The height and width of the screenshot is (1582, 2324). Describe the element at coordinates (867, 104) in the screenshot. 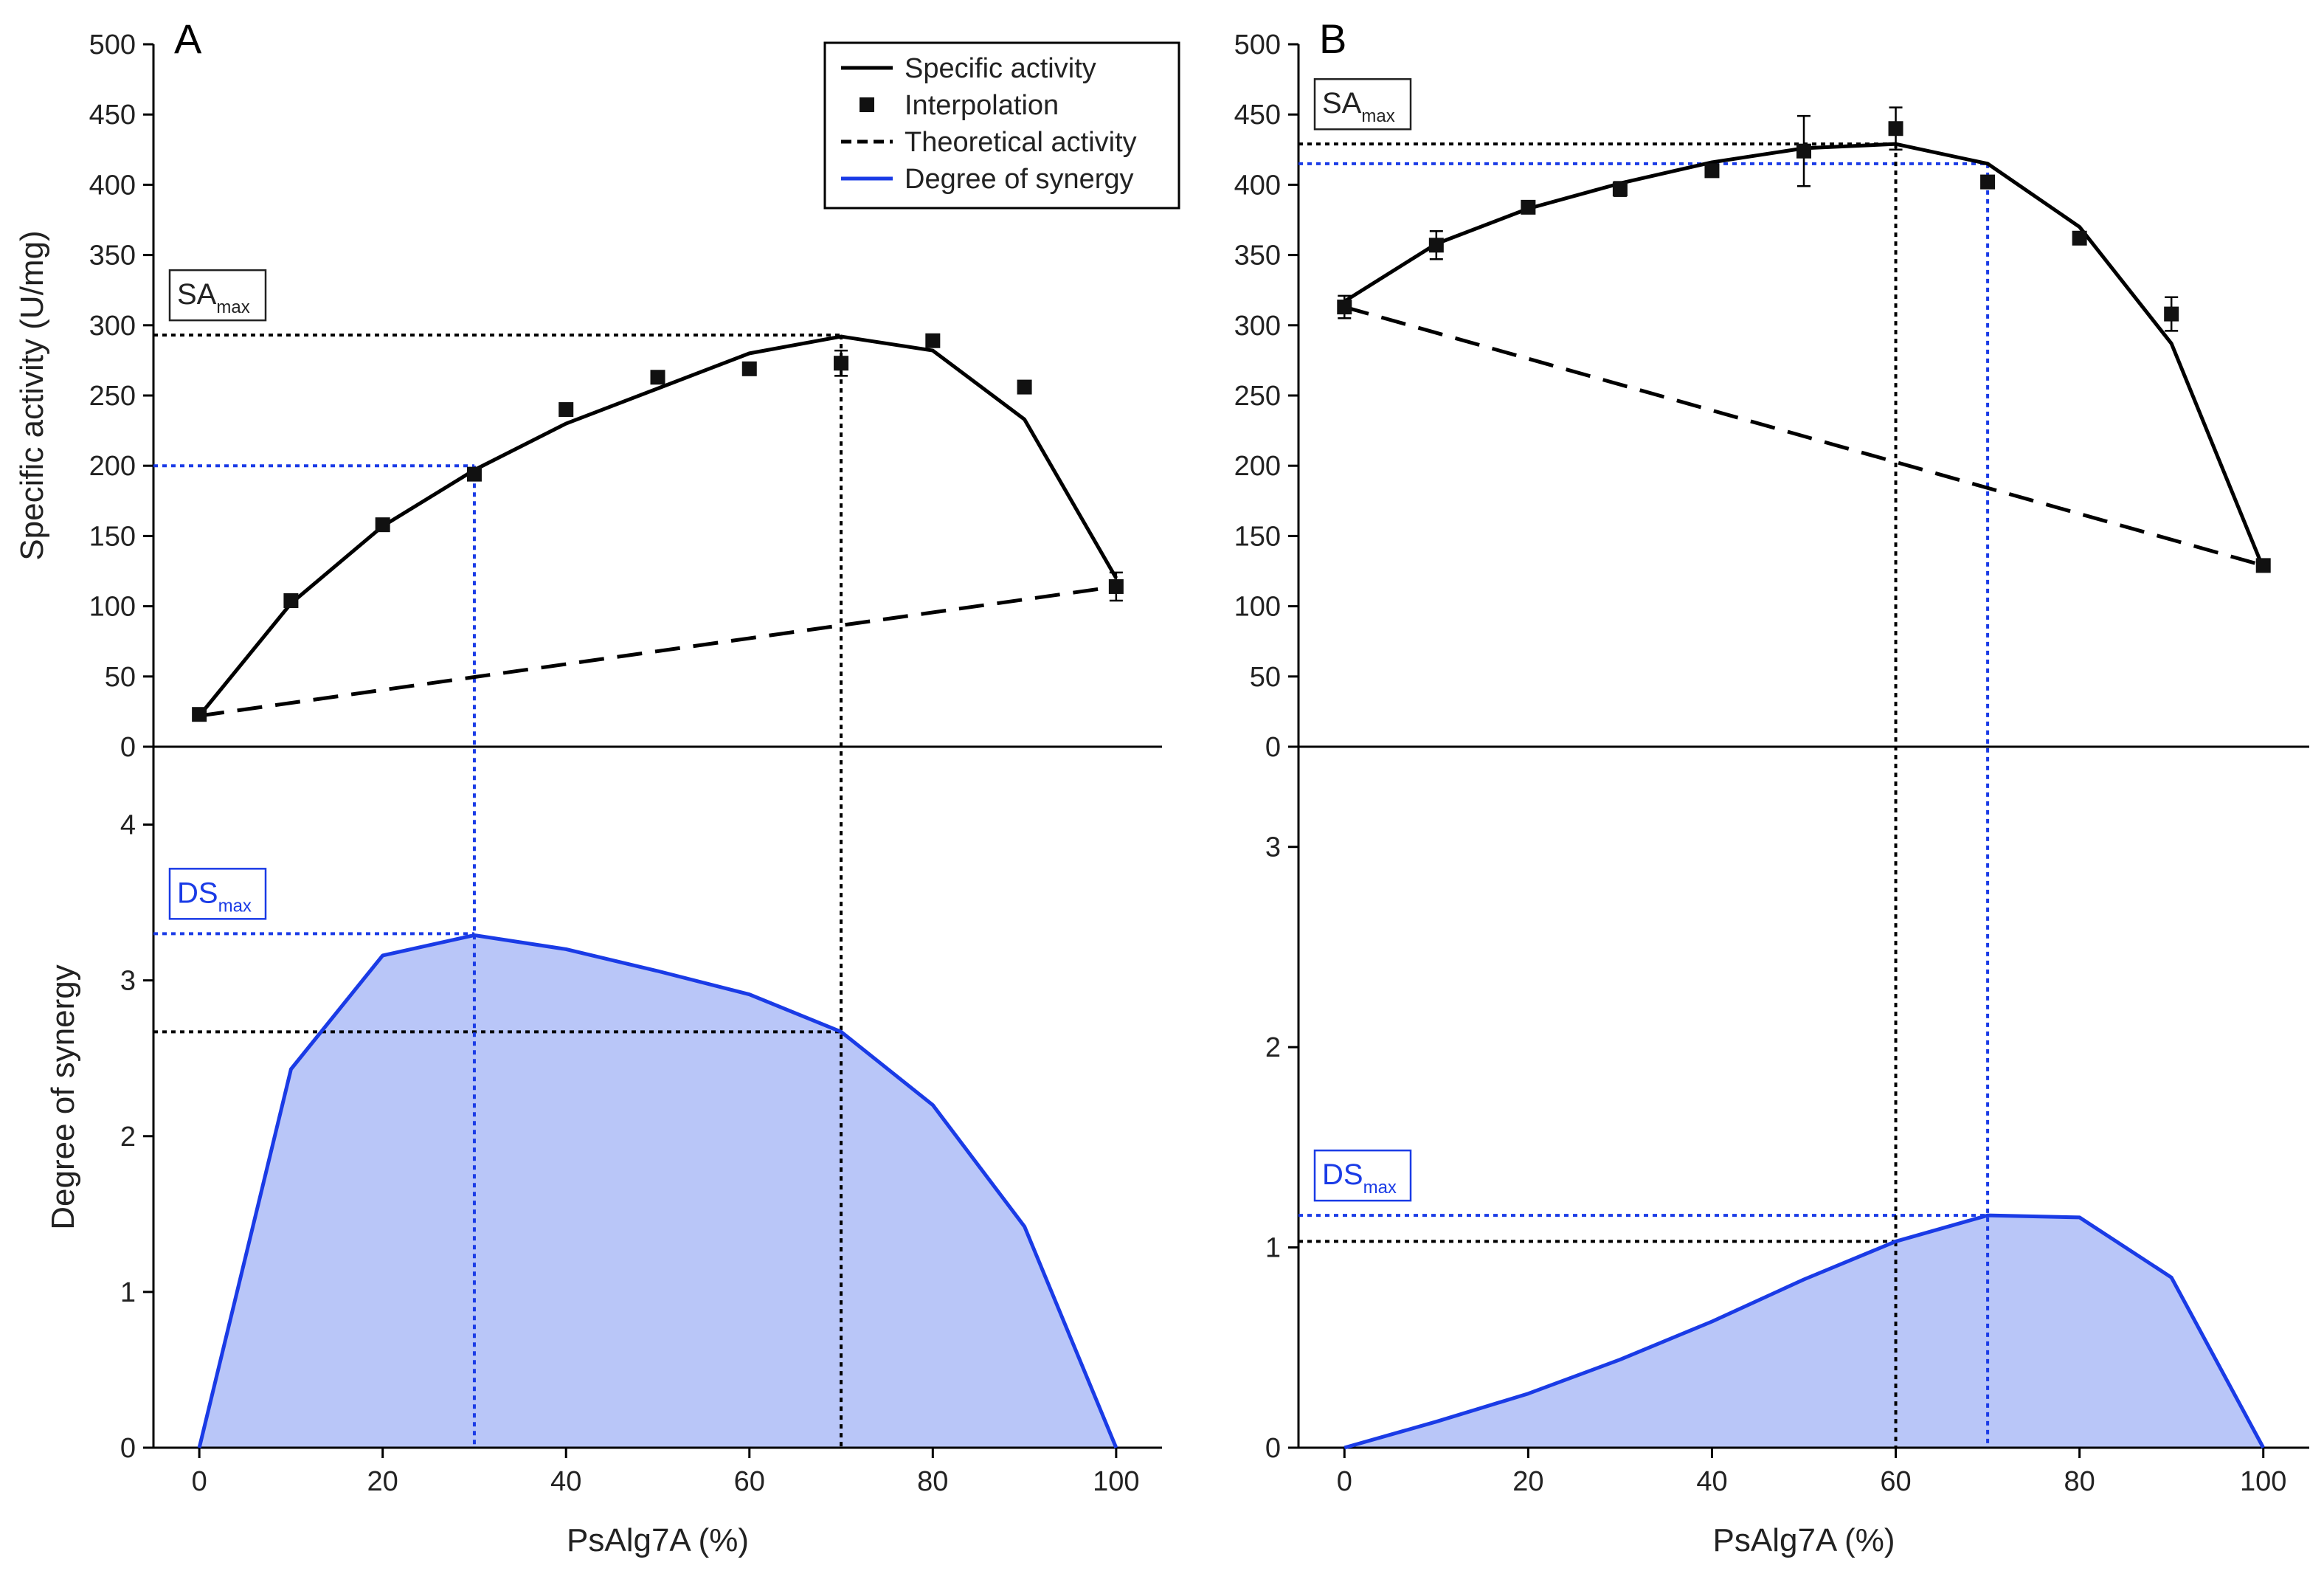

I see `legend-swatch-interpolation` at that location.